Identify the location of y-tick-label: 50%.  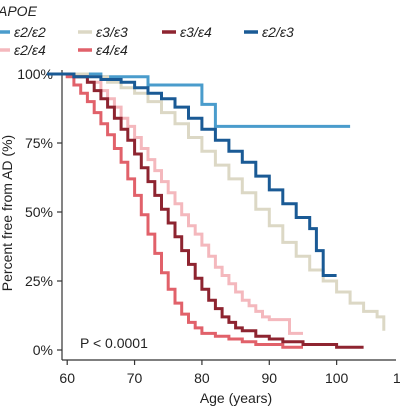
(39, 212).